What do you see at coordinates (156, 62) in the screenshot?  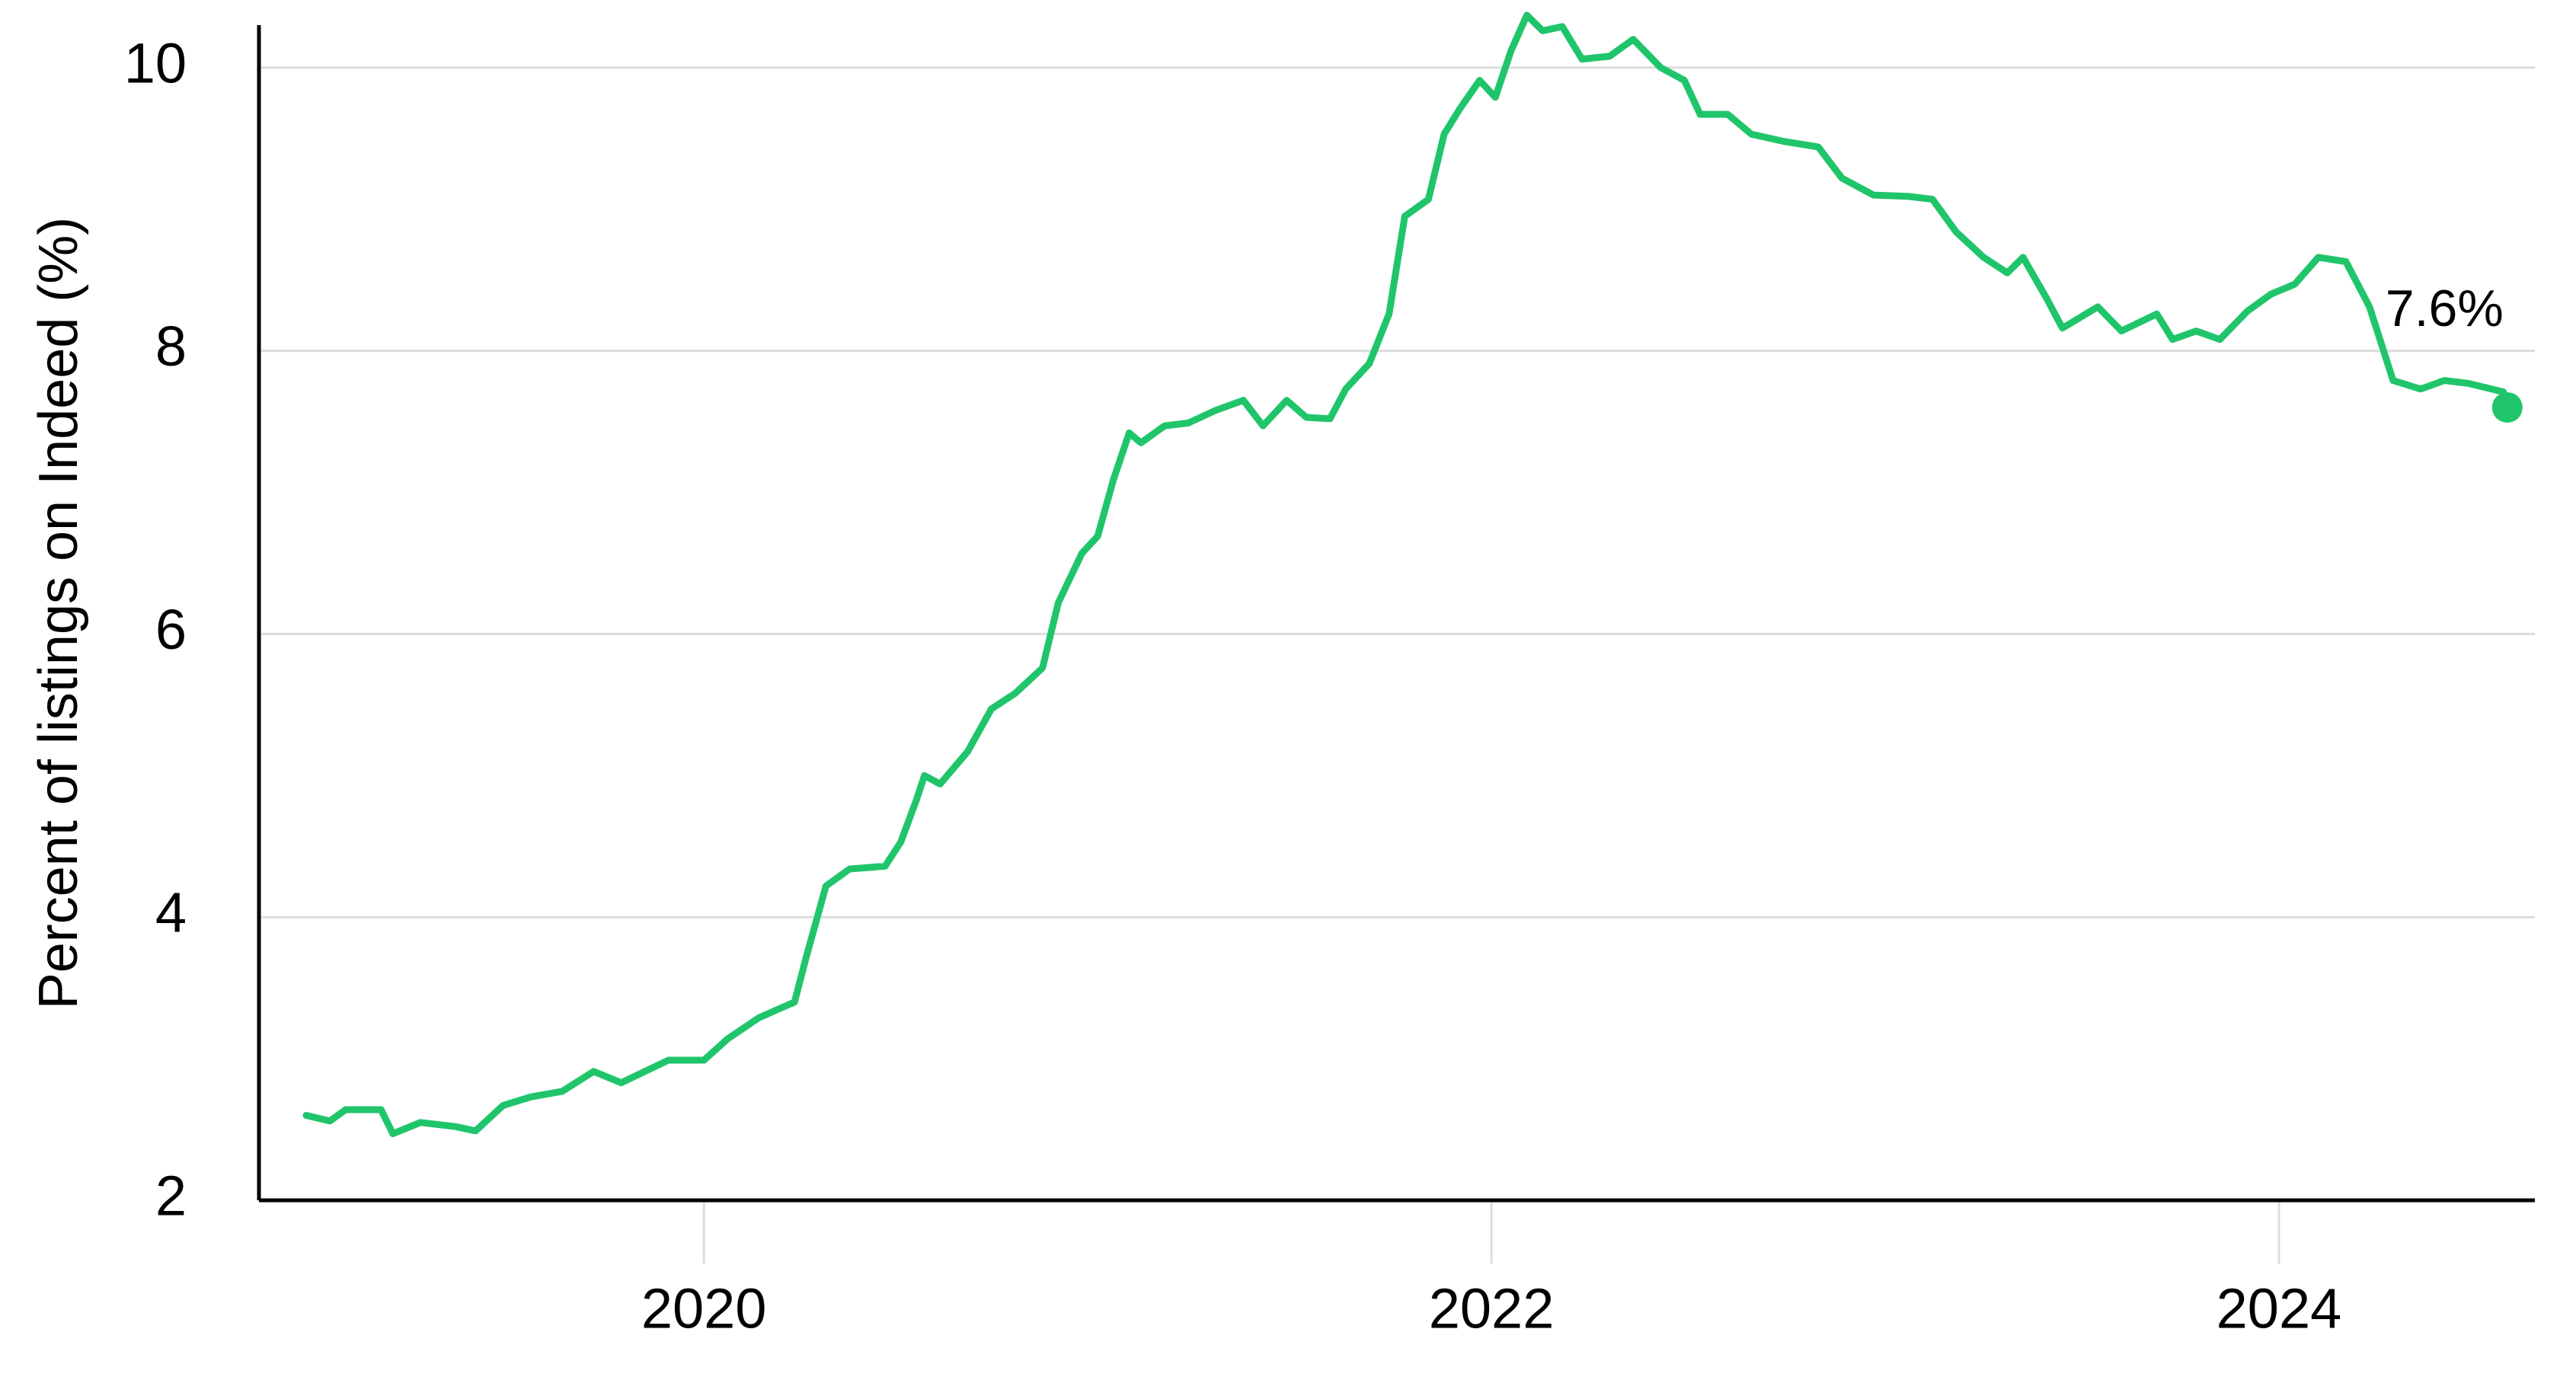 I see `y-tick-label: 10` at bounding box center [156, 62].